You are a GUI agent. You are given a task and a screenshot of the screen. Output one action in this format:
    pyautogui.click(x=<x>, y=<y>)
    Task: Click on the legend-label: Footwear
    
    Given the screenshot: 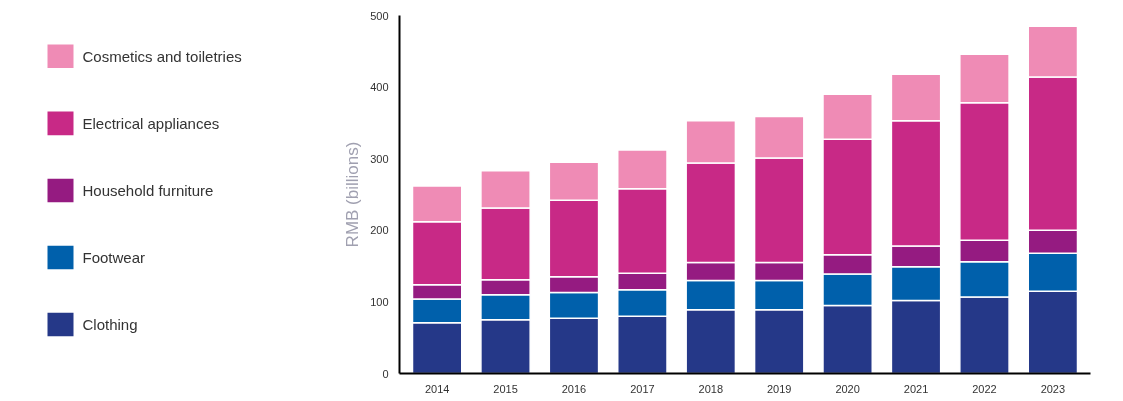 What is the action you would take?
    pyautogui.click(x=114, y=257)
    